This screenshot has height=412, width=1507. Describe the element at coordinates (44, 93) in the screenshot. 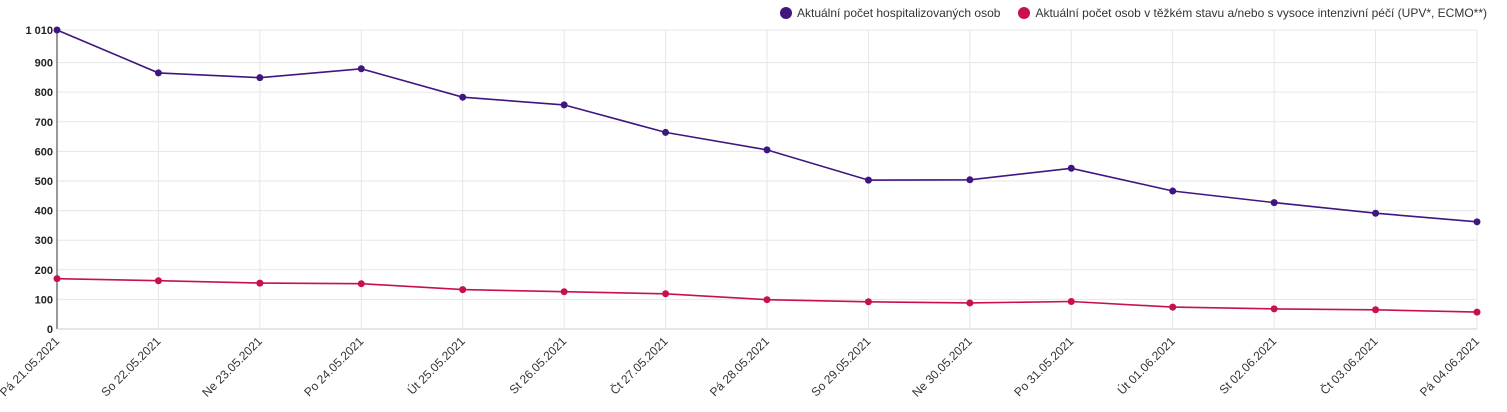

I see `y-tick-label: 800` at that location.